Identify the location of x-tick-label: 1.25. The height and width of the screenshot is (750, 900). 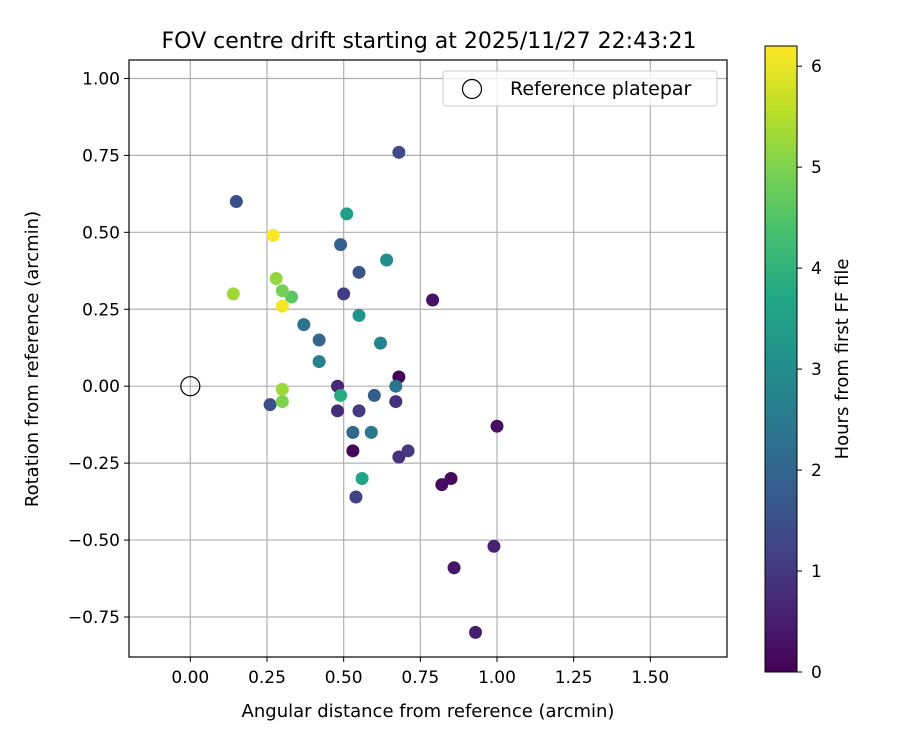
(574, 678).